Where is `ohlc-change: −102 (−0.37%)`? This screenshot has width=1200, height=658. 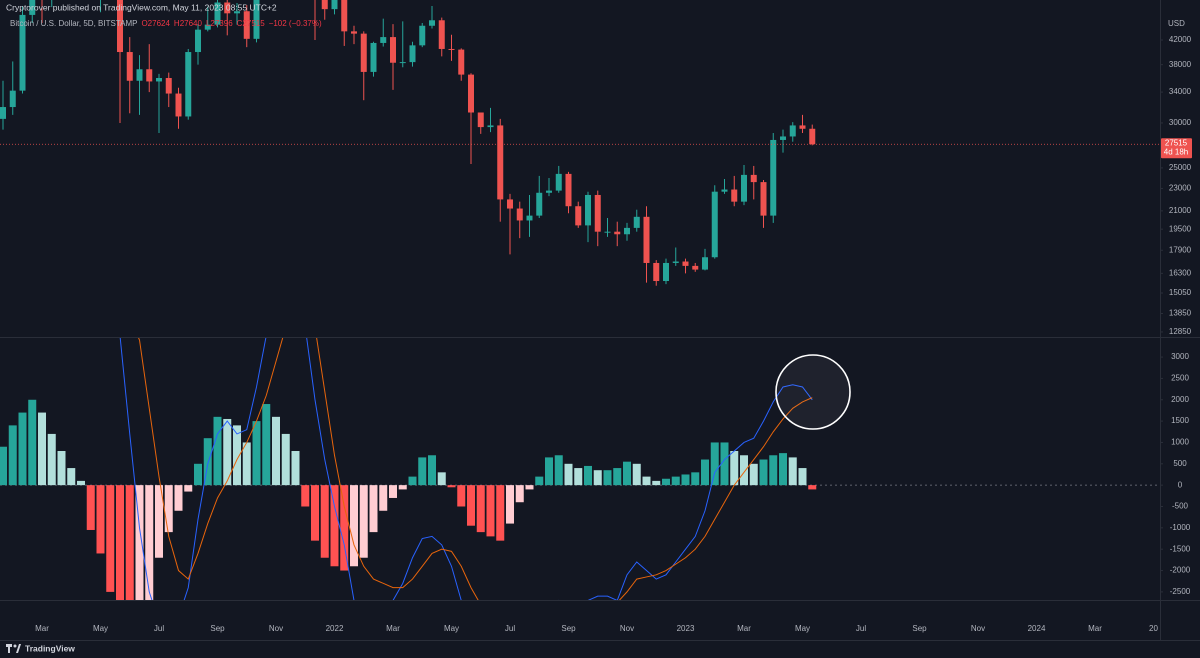 ohlc-change: −102 (−0.37%) is located at coordinates (295, 23).